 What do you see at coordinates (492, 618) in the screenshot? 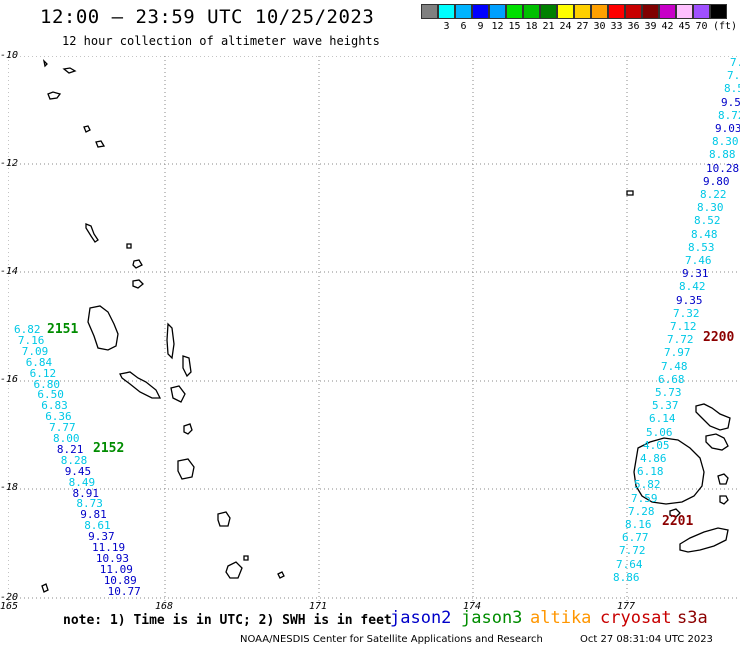
I see `satellite-jason3: jason3` at bounding box center [492, 618].